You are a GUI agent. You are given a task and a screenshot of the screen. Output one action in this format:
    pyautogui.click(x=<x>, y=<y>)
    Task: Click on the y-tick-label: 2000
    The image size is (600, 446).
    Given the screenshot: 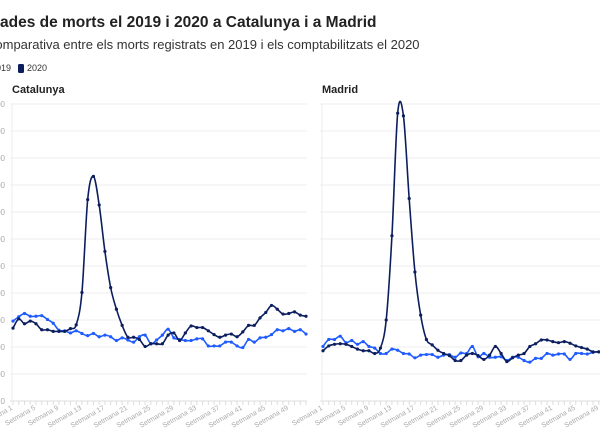 What is the action you would take?
    pyautogui.click(x=3, y=293)
    